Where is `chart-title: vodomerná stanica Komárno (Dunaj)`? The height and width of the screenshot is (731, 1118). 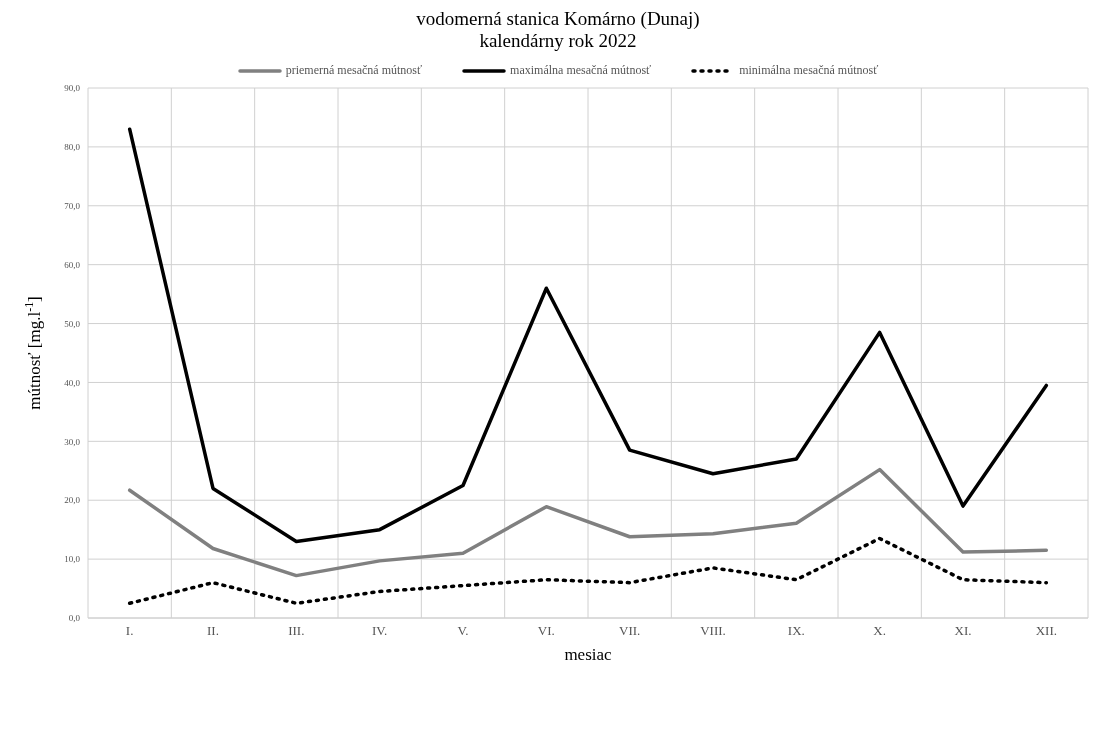
chart-title: vodomerná stanica Komárno (Dunaj) is located at coordinates (558, 19).